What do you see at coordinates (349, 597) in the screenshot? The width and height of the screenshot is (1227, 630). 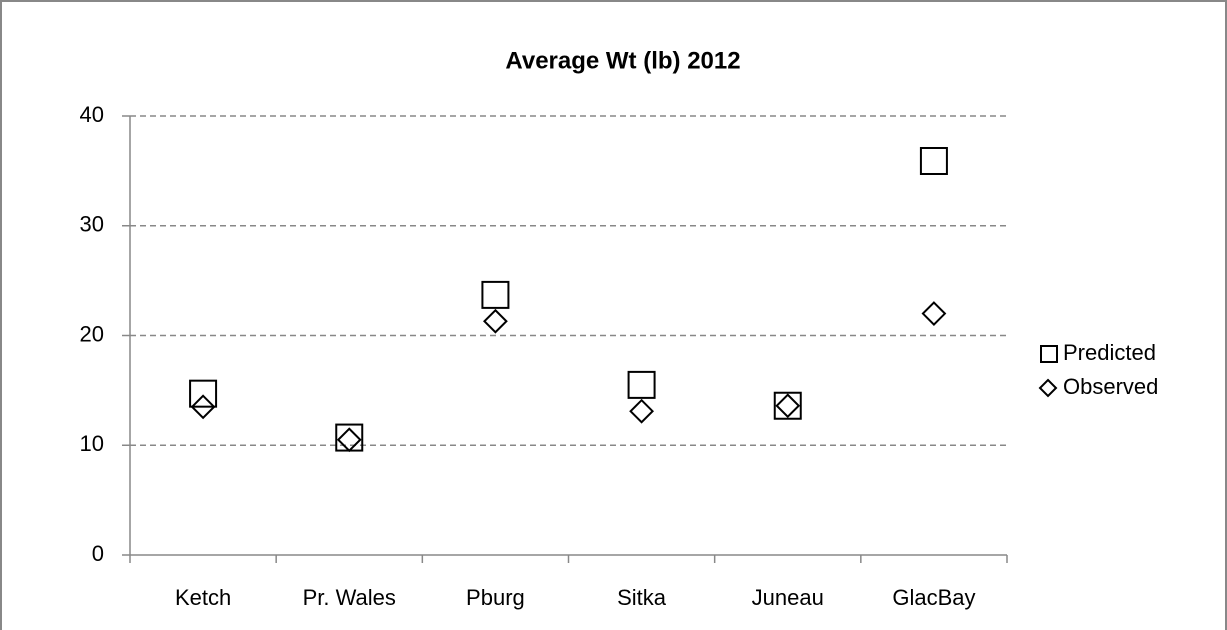 I see `x-tick-label: Pr. Wales` at bounding box center [349, 597].